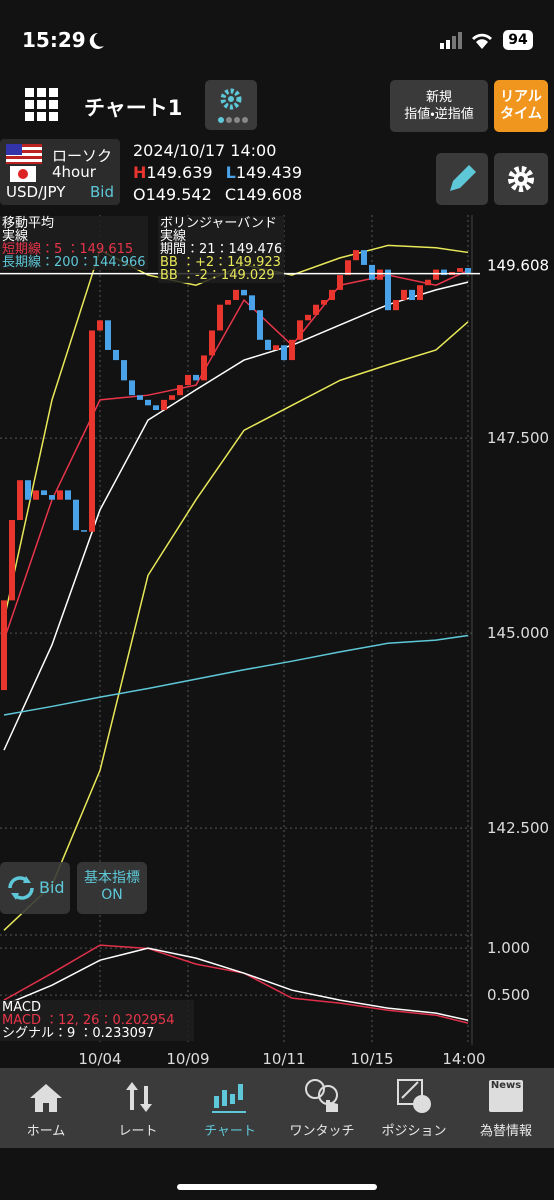  What do you see at coordinates (371, 1059) in the screenshot?
I see `x-tick-label: 10/15` at bounding box center [371, 1059].